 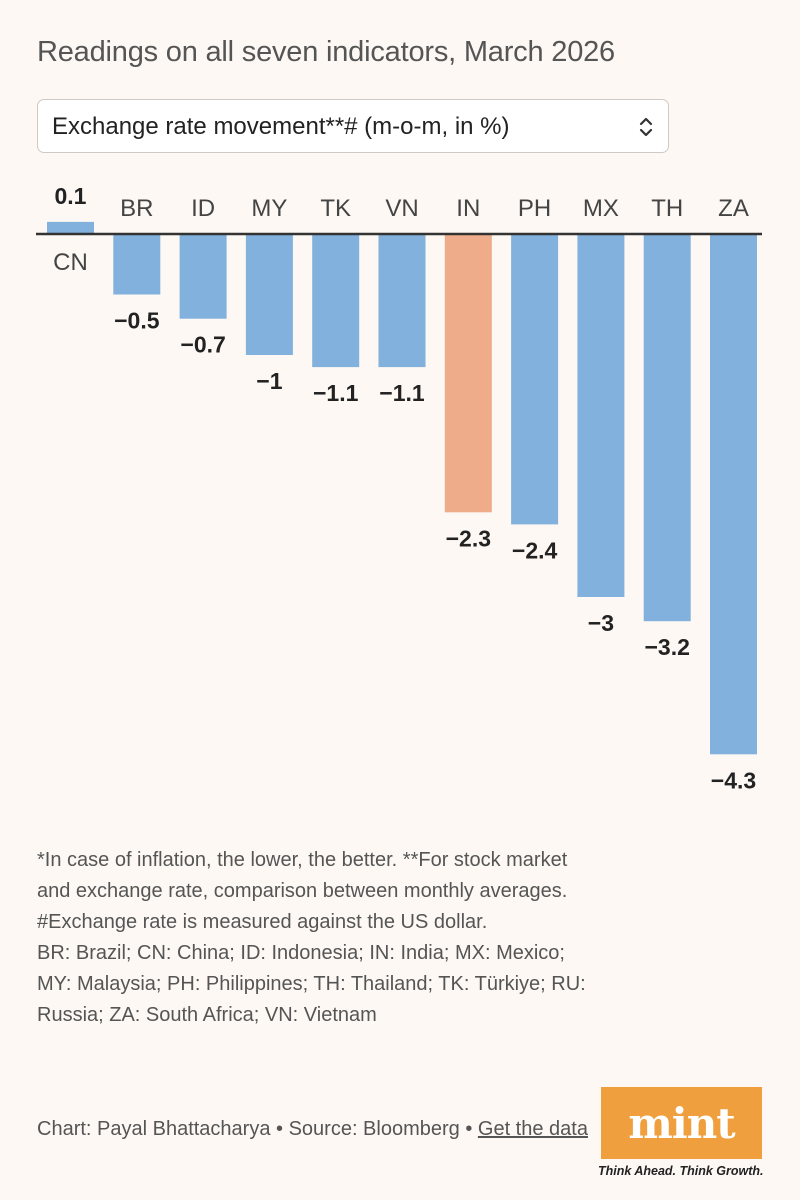 I want to click on indicator-select-value: Exchange rate movement**# (m-o-m, in %), so click(x=281, y=126).